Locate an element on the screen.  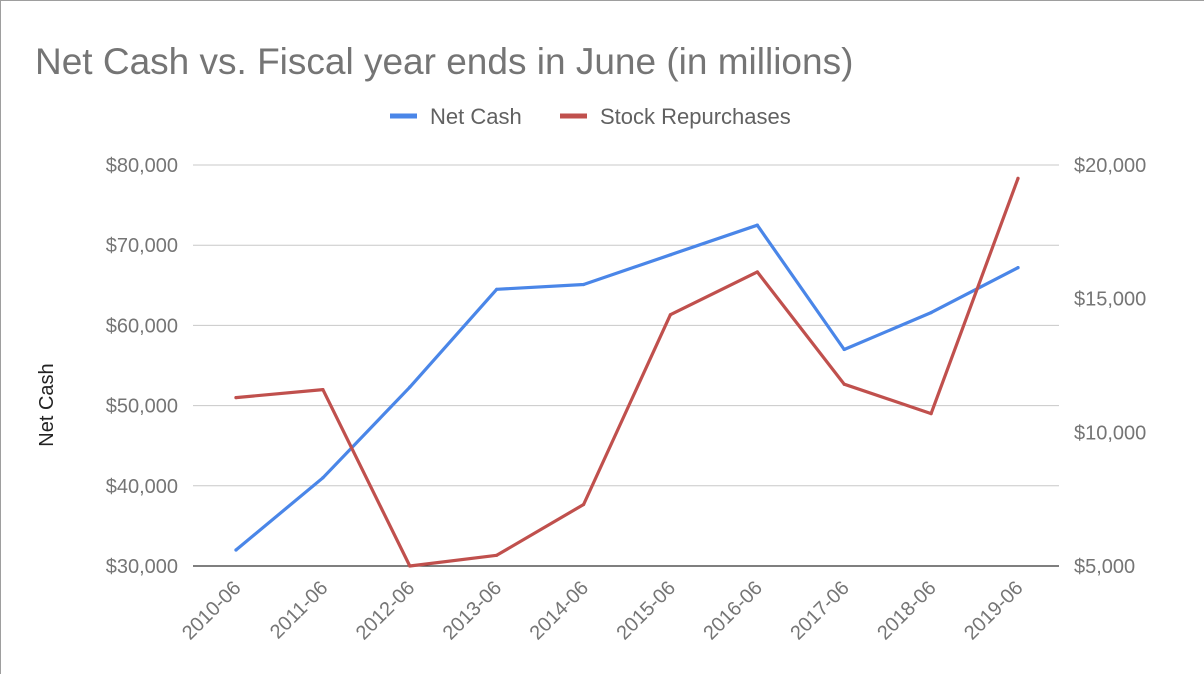
x-tick-label: 2013-06 is located at coordinates (472, 610).